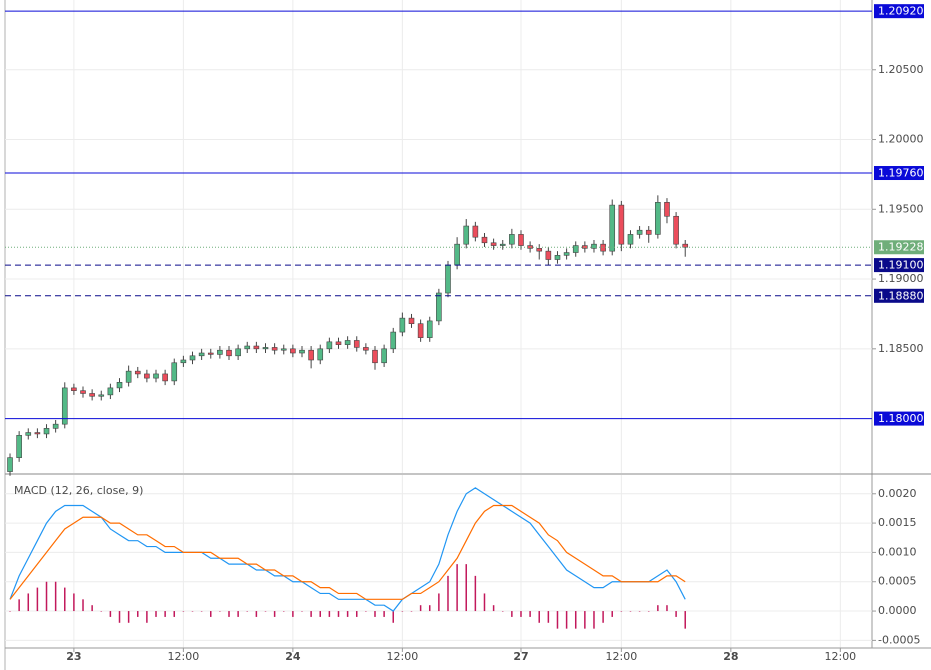  What do you see at coordinates (899, 639) in the screenshot?
I see `y-tick-label: -0.0005` at bounding box center [899, 639].